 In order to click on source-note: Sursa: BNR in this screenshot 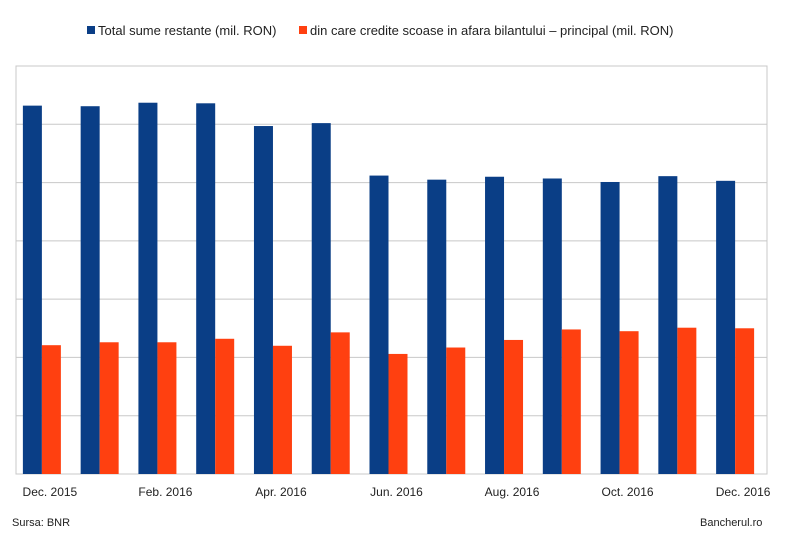, I will do `click(41, 523)`.